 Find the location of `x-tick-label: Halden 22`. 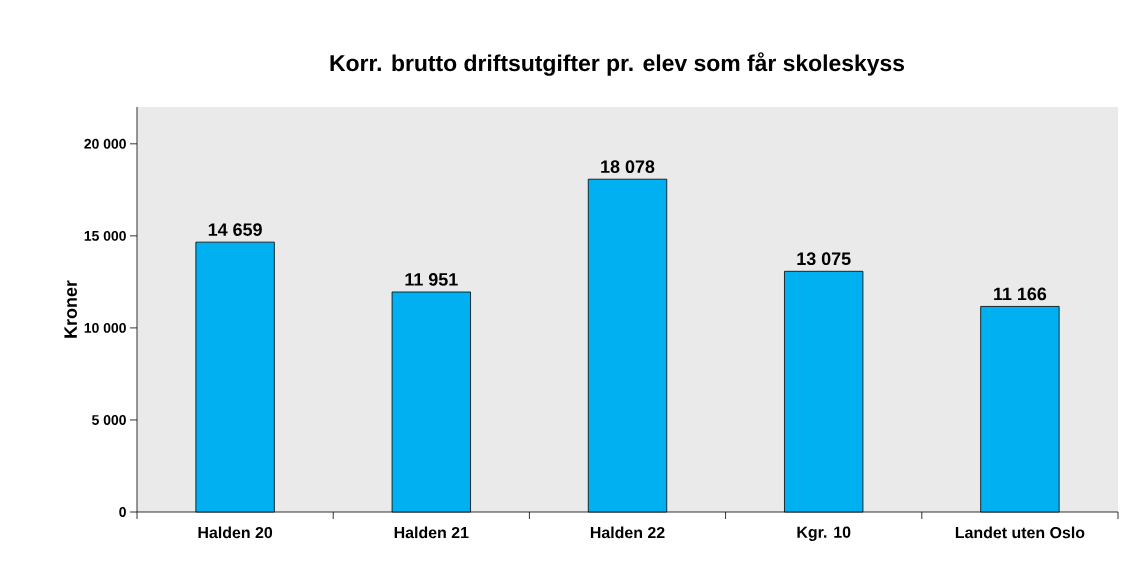

x-tick-label: Halden 22 is located at coordinates (627, 532).